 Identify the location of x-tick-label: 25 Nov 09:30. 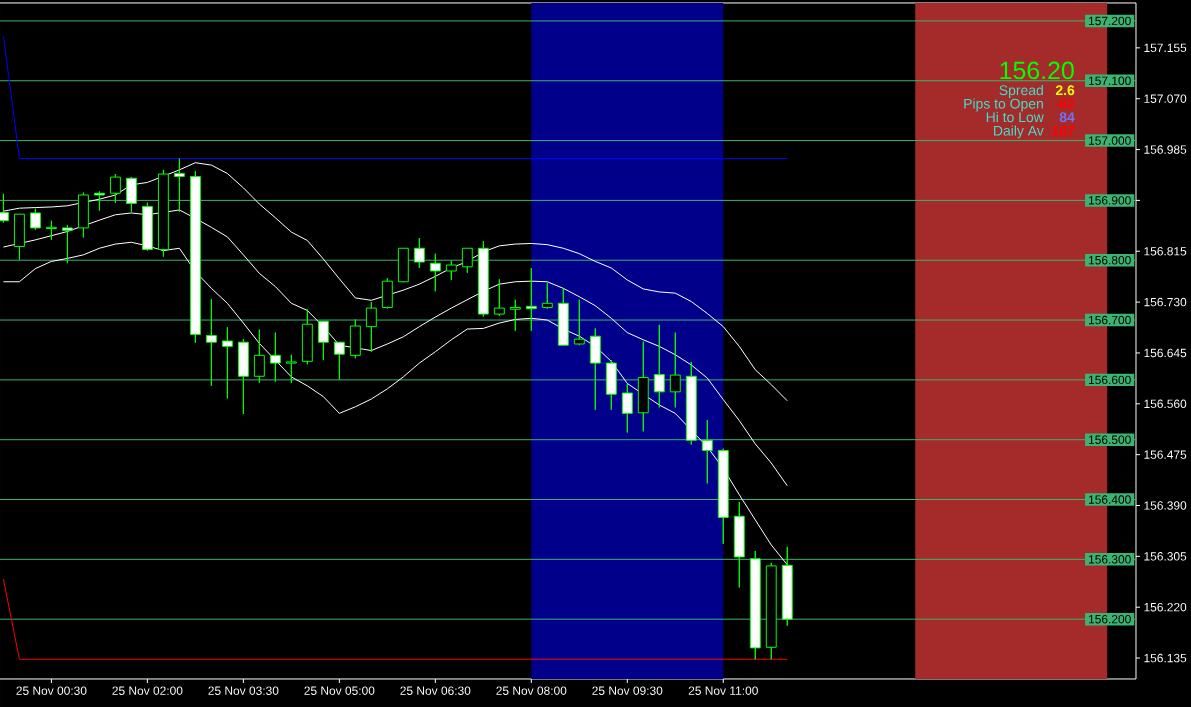
(627, 690).